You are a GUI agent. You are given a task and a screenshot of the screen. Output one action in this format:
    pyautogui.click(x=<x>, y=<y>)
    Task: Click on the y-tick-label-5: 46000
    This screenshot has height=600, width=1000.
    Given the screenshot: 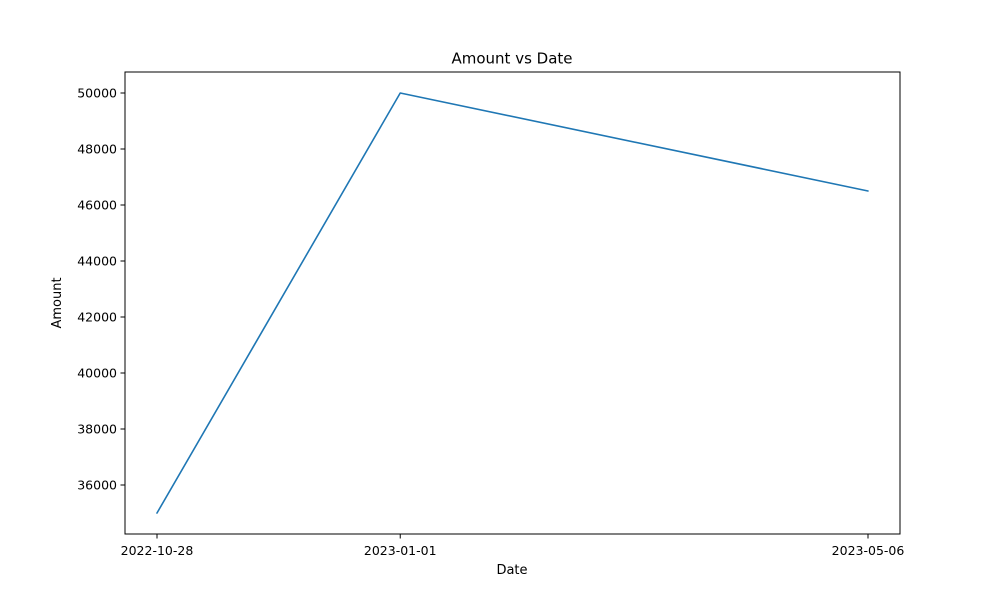 What is the action you would take?
    pyautogui.click(x=97, y=205)
    